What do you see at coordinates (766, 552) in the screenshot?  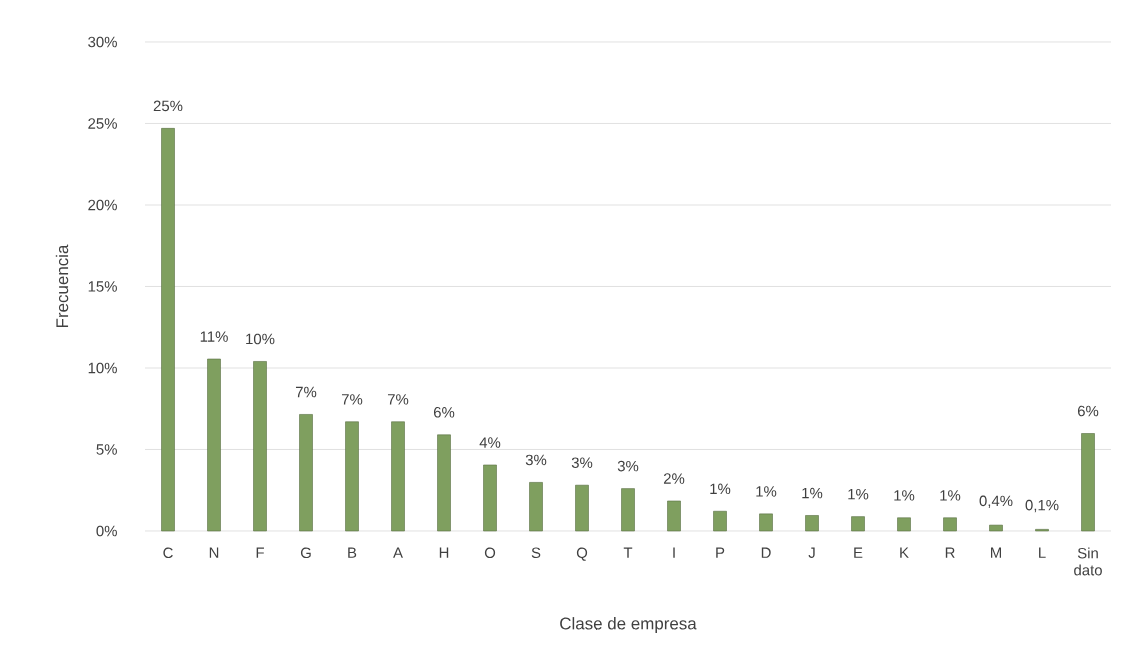 I see `x-tick-label: D` at bounding box center [766, 552].